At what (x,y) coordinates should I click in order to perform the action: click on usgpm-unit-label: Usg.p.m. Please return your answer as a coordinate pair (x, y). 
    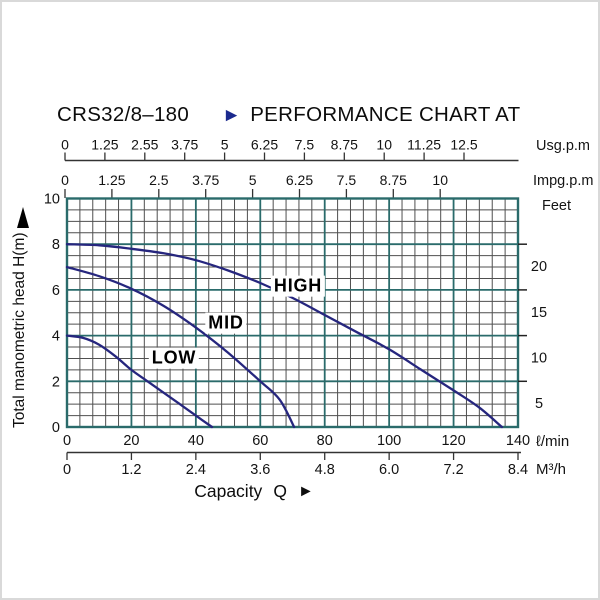
    Looking at the image, I should click on (563, 146).